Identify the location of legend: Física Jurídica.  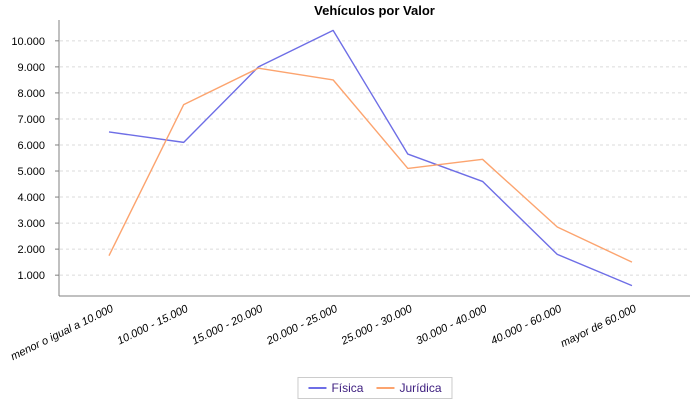
(375, 388).